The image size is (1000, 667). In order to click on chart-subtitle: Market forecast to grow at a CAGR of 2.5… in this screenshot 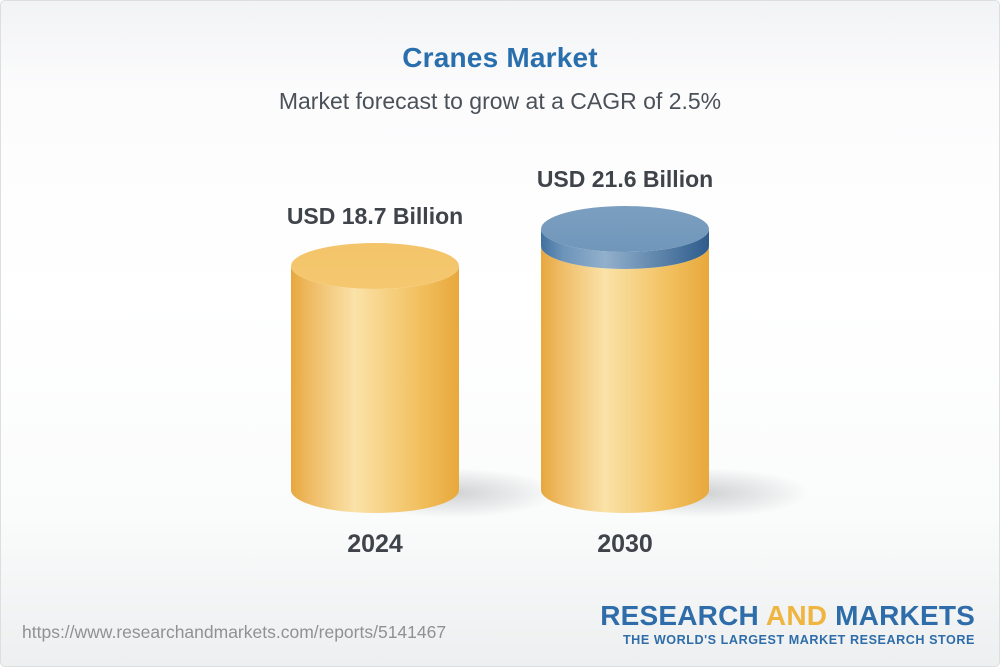, I will do `click(500, 101)`.